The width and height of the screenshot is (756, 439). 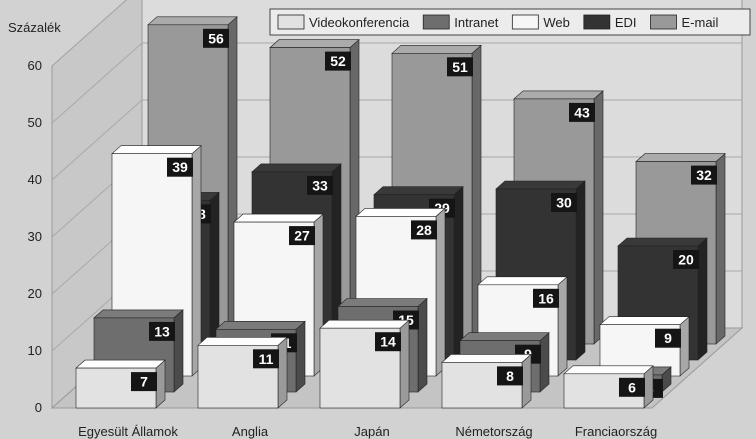 I want to click on y-tick-label: 10, so click(x=35, y=350).